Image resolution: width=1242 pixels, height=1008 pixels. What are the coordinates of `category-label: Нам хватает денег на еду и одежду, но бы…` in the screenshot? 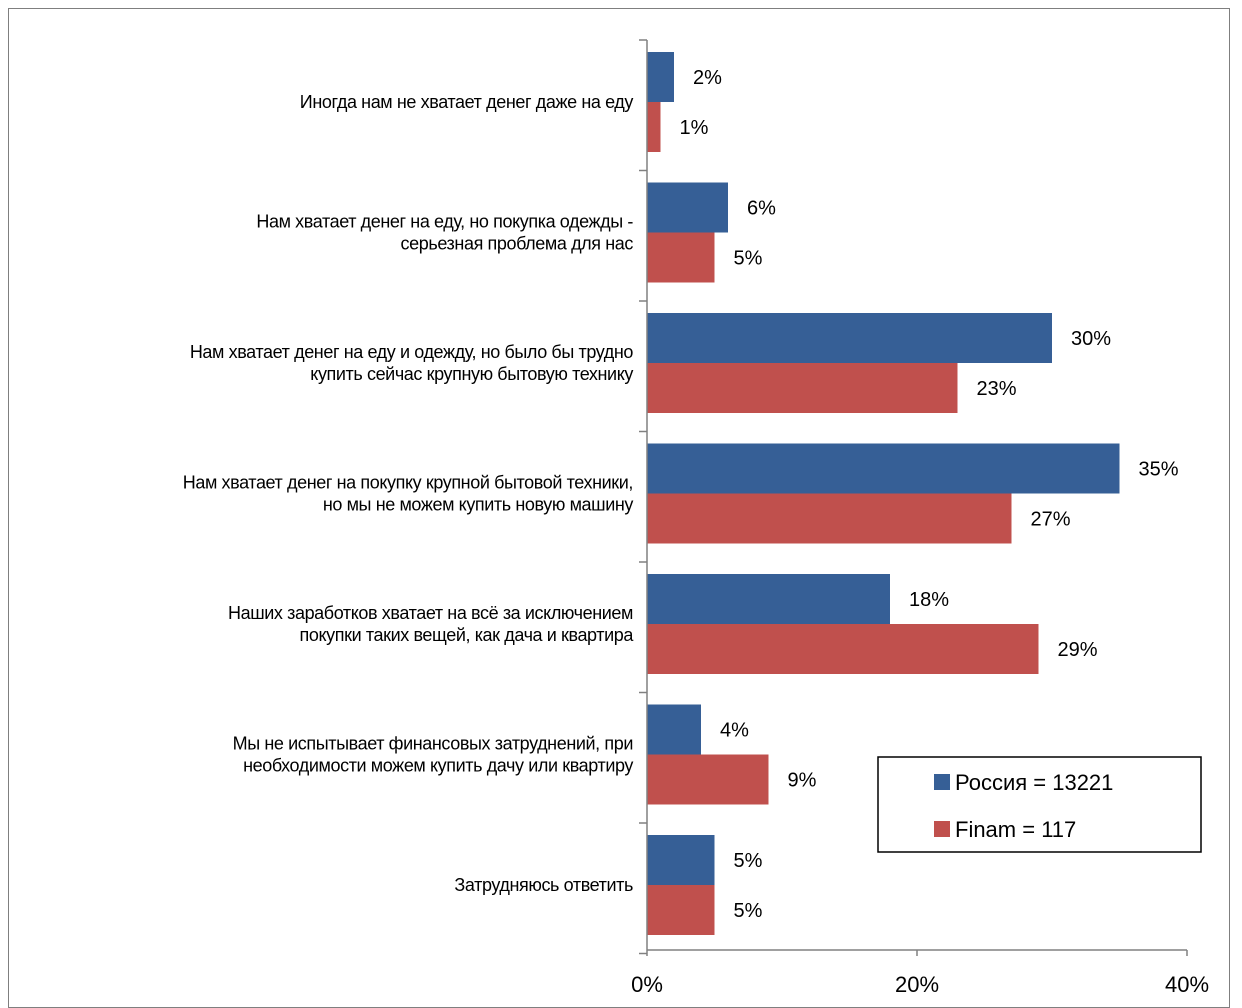 It's located at (412, 363).